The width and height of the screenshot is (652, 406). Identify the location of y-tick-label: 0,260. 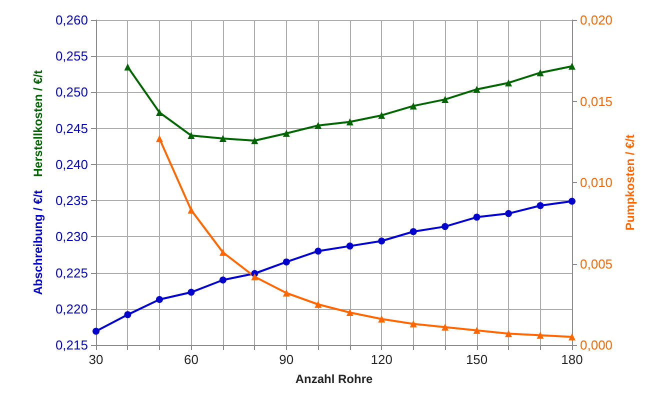
(71, 20).